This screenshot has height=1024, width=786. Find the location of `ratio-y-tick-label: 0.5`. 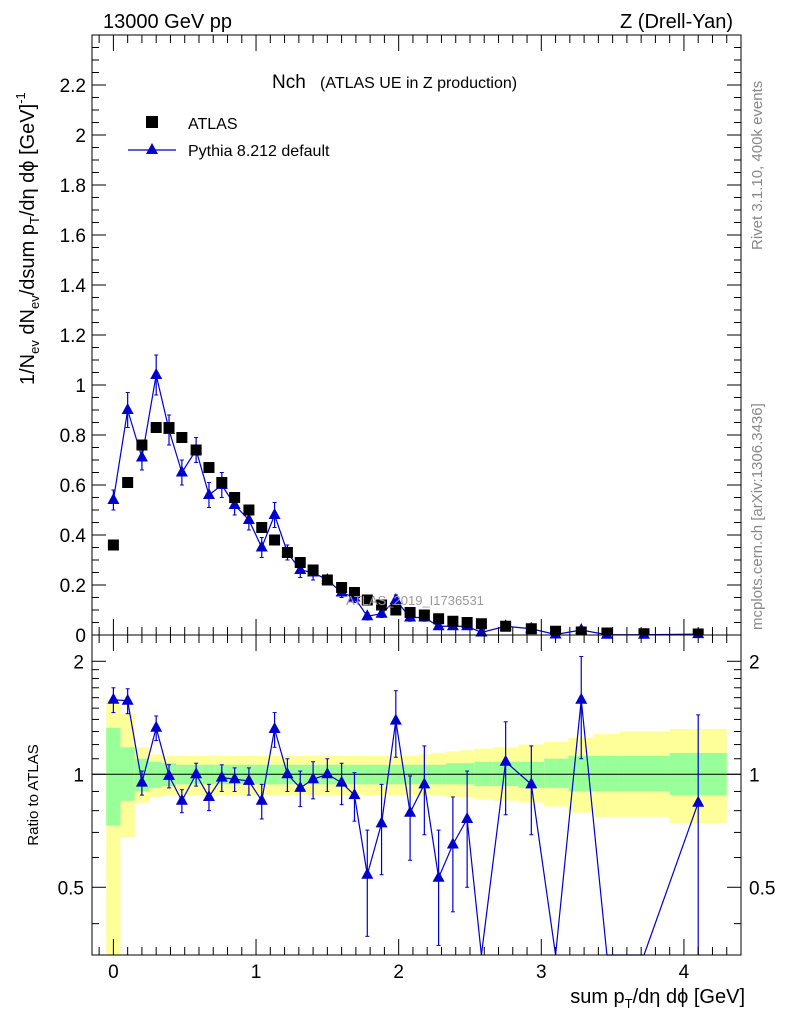

ratio-y-tick-label: 0.5 is located at coordinates (71, 888).